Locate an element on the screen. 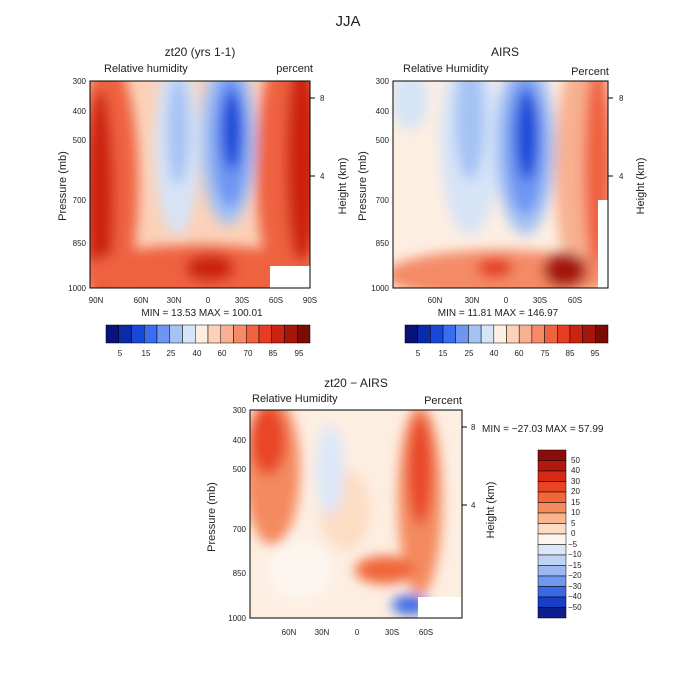 The width and height of the screenshot is (700, 700). boundary-layer-core is located at coordinates (210, 268).